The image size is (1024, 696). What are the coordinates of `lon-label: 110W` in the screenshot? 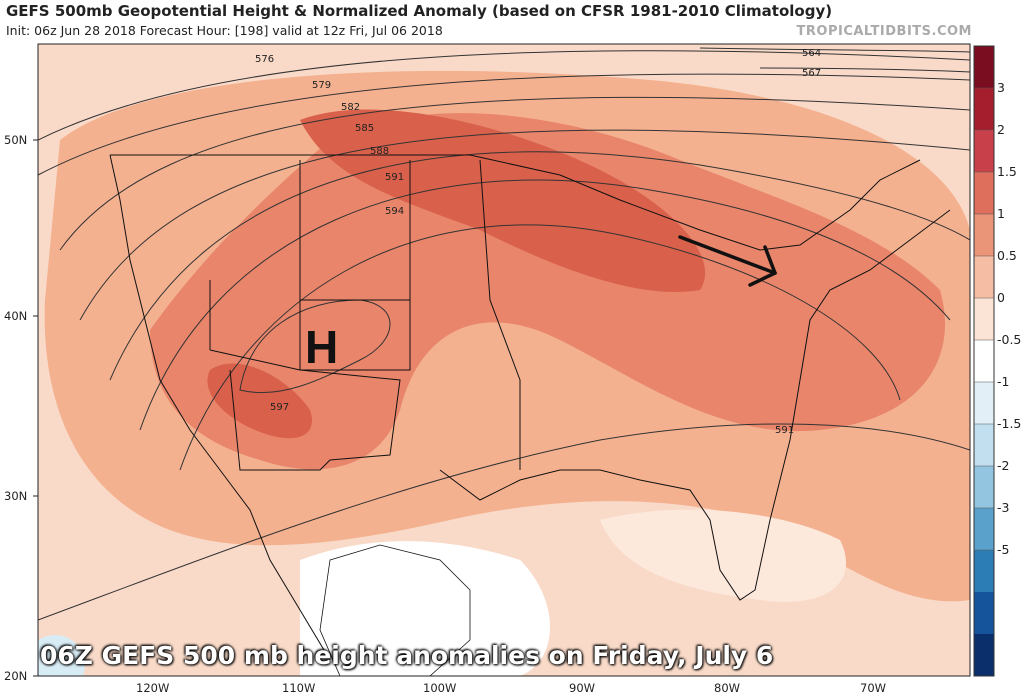 It's located at (298, 688).